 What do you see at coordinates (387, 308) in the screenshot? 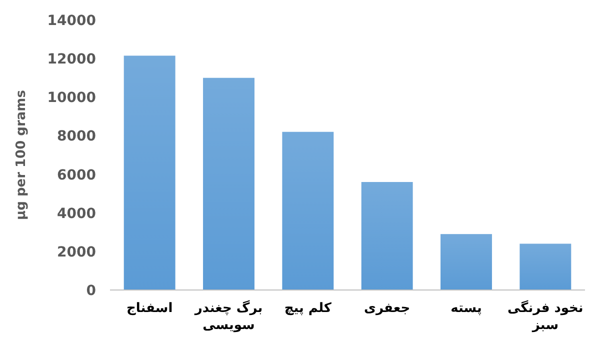
I see `x-tick-label: جعفری` at bounding box center [387, 308].